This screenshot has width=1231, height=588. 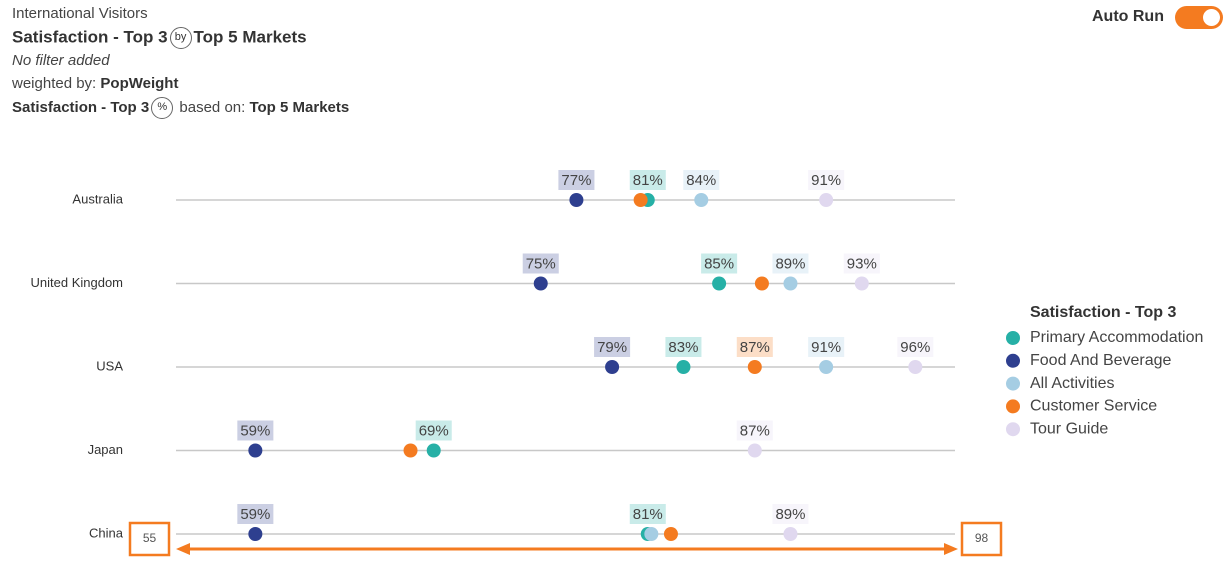 I want to click on value-label: 85%, so click(x=719, y=263).